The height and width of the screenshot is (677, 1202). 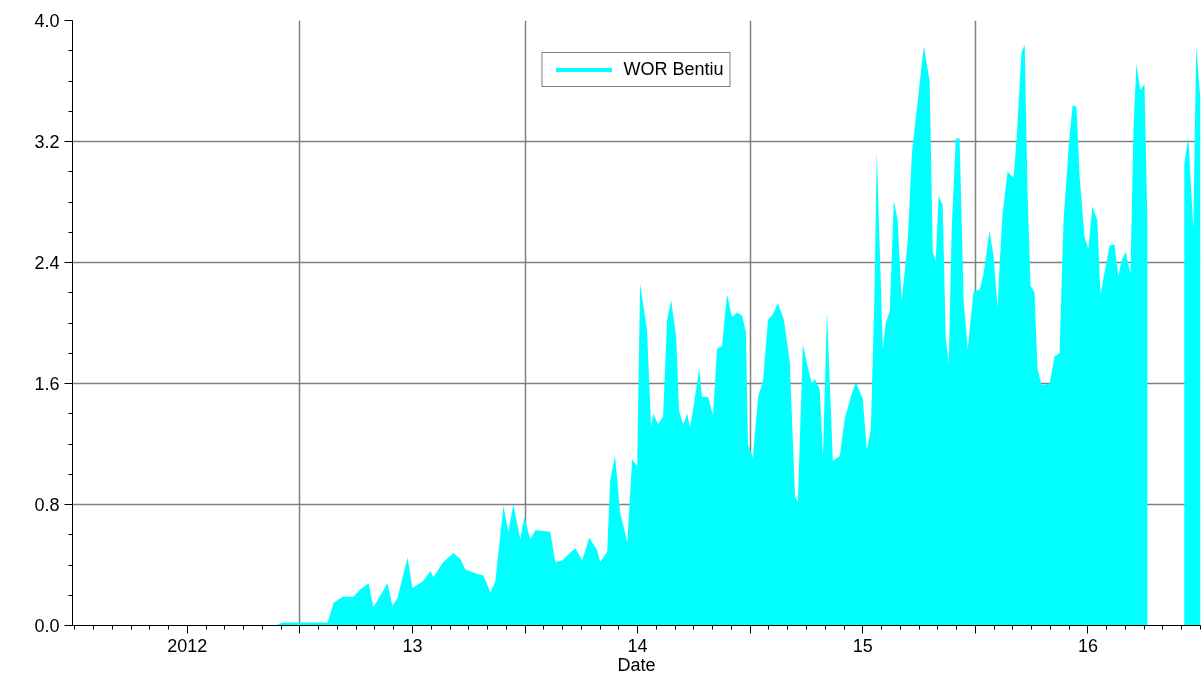 I want to click on y-tick-label: 0.8, so click(x=47, y=505).